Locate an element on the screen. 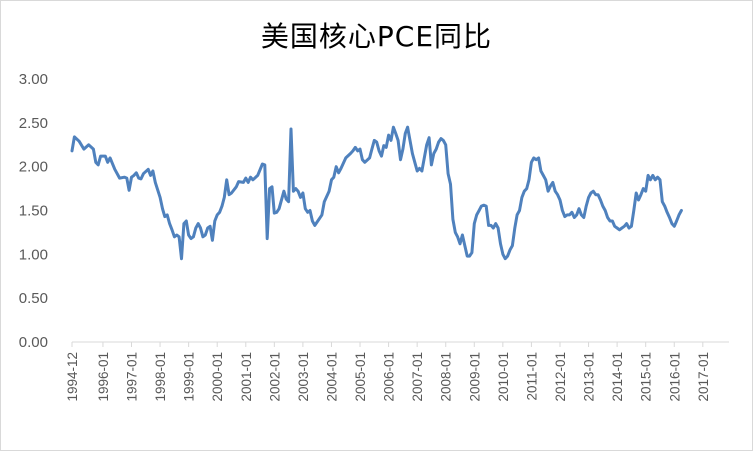 The width and height of the screenshot is (753, 452). x-tick-label: 2014-01 is located at coordinates (617, 377).